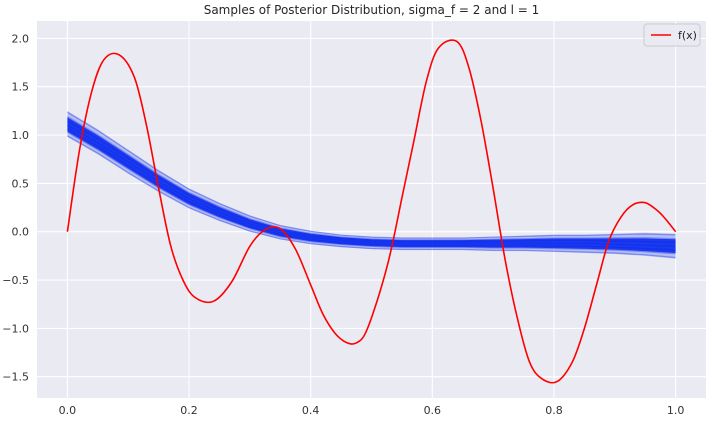 The width and height of the screenshot is (712, 422). I want to click on x-tick-label: 1.0, so click(676, 410).